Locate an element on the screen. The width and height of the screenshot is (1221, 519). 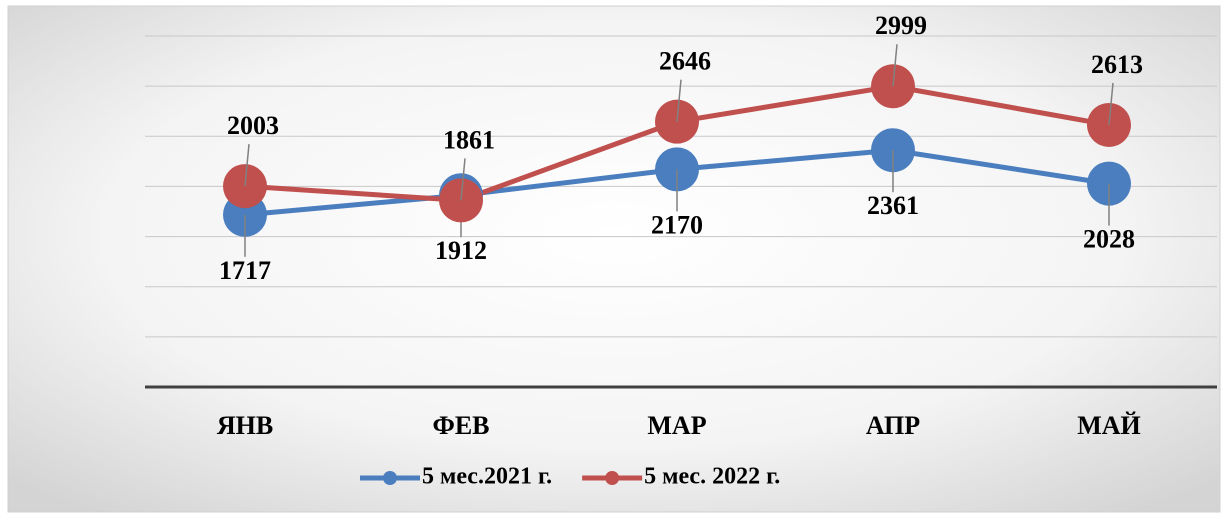
x-tick-label: ЯНВ is located at coordinates (245, 425).